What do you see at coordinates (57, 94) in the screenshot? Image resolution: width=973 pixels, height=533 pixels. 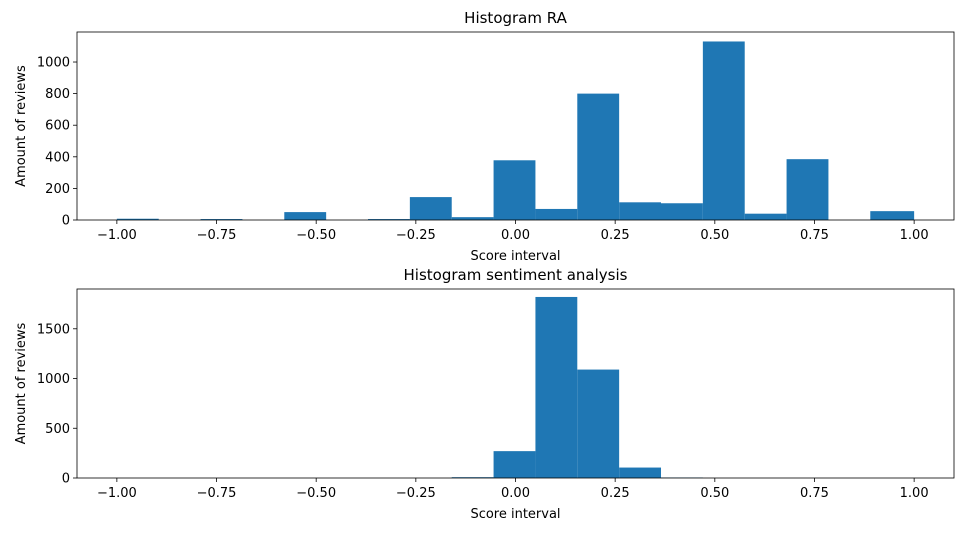 I see `y-tick-label: 800` at bounding box center [57, 94].